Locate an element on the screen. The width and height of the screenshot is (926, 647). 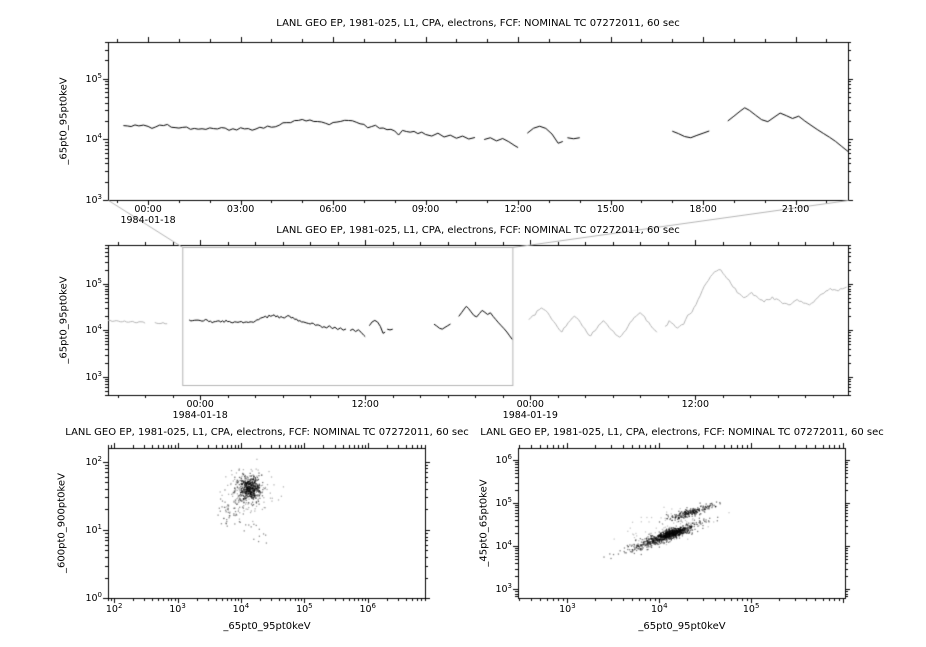
y-tick-label: 10⁶ is located at coordinates (503, 460).